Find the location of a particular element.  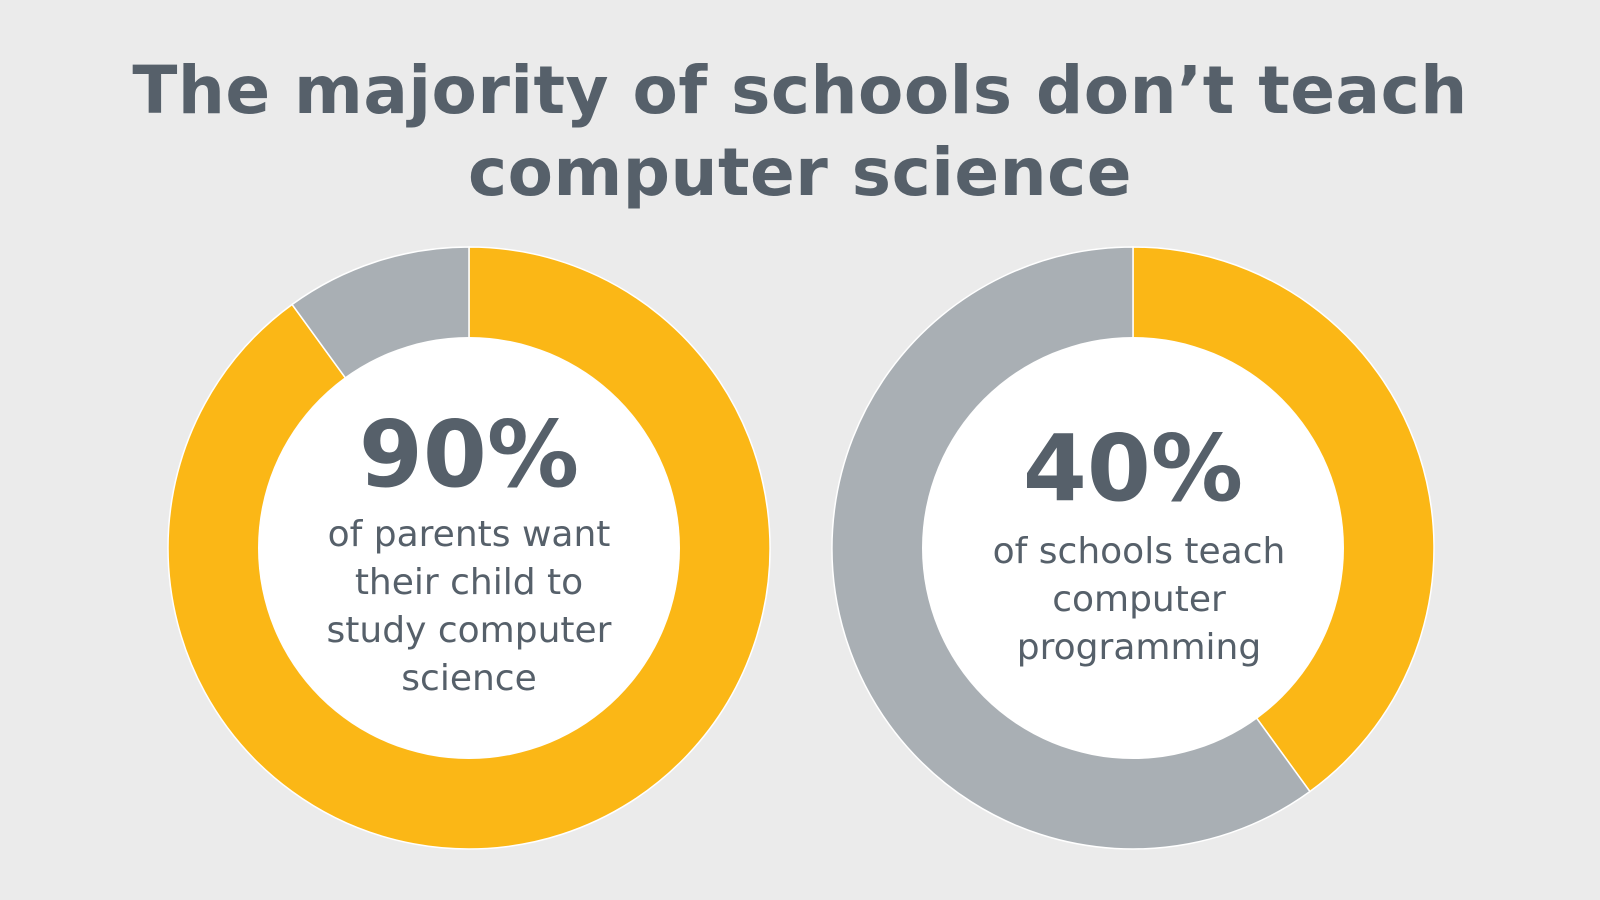

description-line-1: of schools teach is located at coordinates (1139, 551).